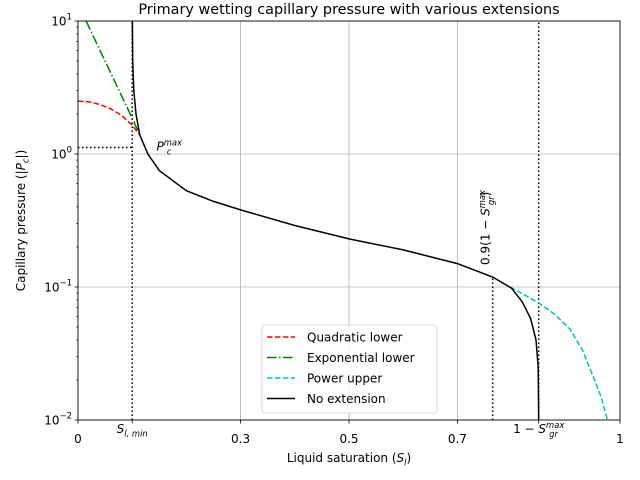 The width and height of the screenshot is (640, 480). I want to click on y-tick-label: 10⁻², so click(58, 420).